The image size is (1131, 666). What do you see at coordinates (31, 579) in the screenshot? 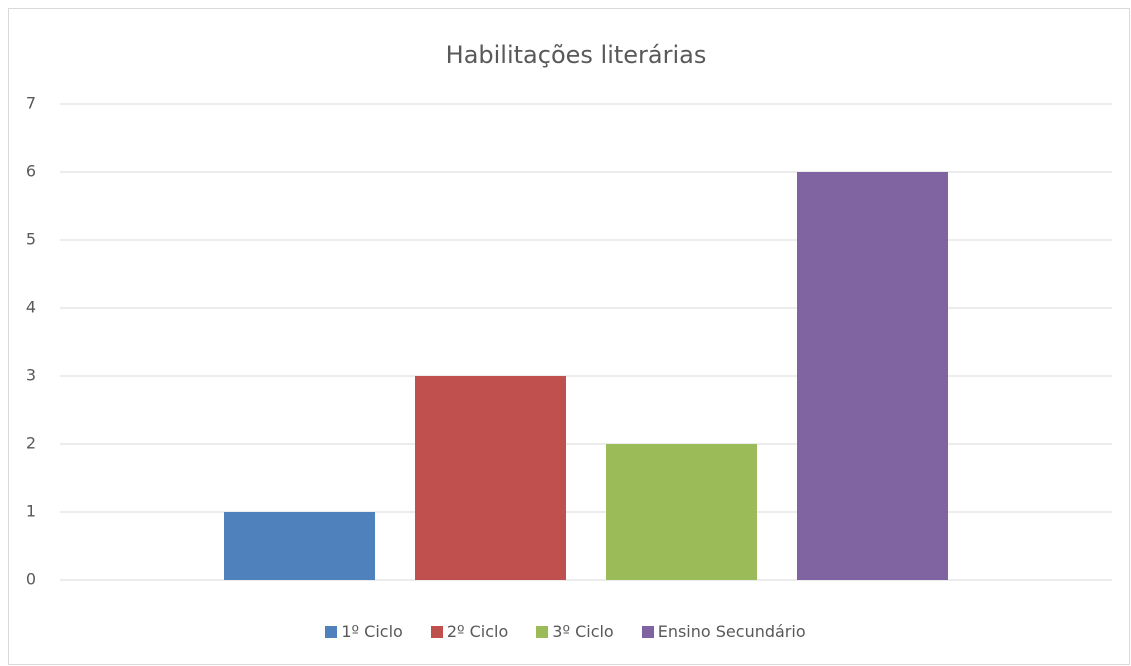
I see `y-tick-label: 0` at bounding box center [31, 579].